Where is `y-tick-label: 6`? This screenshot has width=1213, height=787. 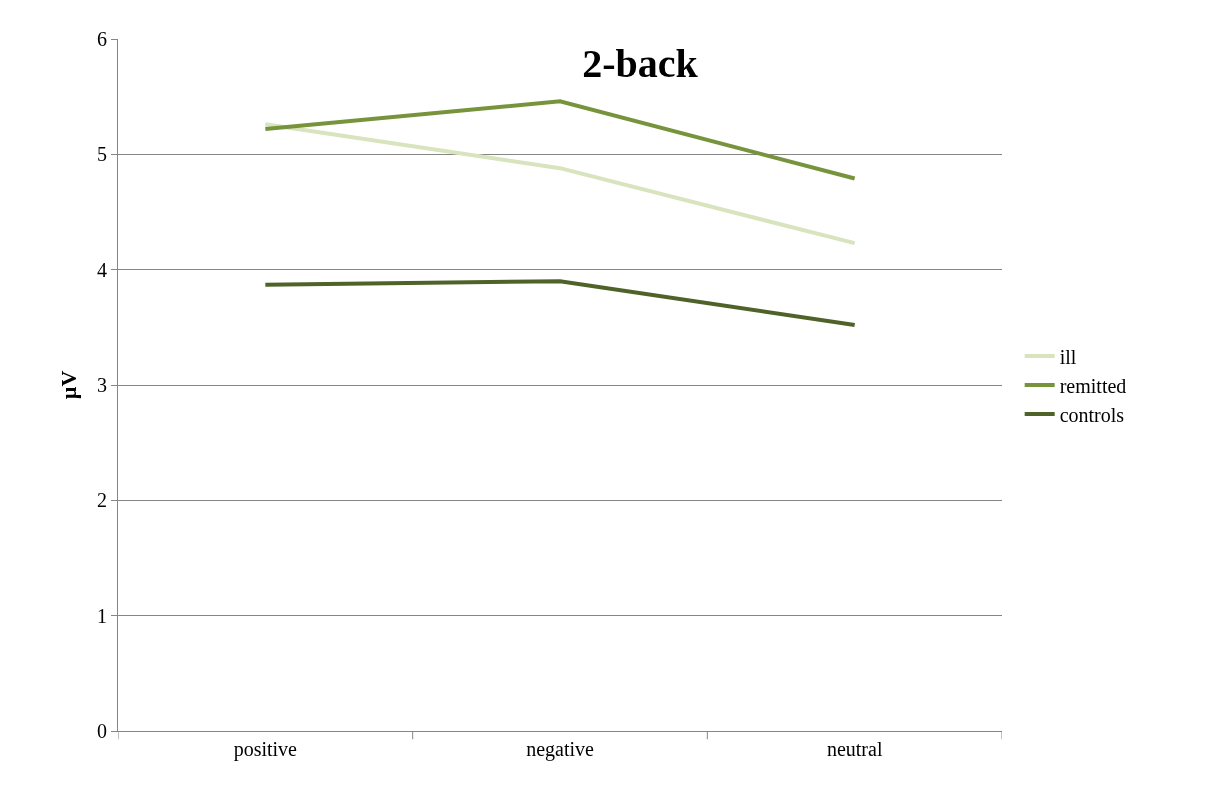
y-tick-label: 6 is located at coordinates (102, 39).